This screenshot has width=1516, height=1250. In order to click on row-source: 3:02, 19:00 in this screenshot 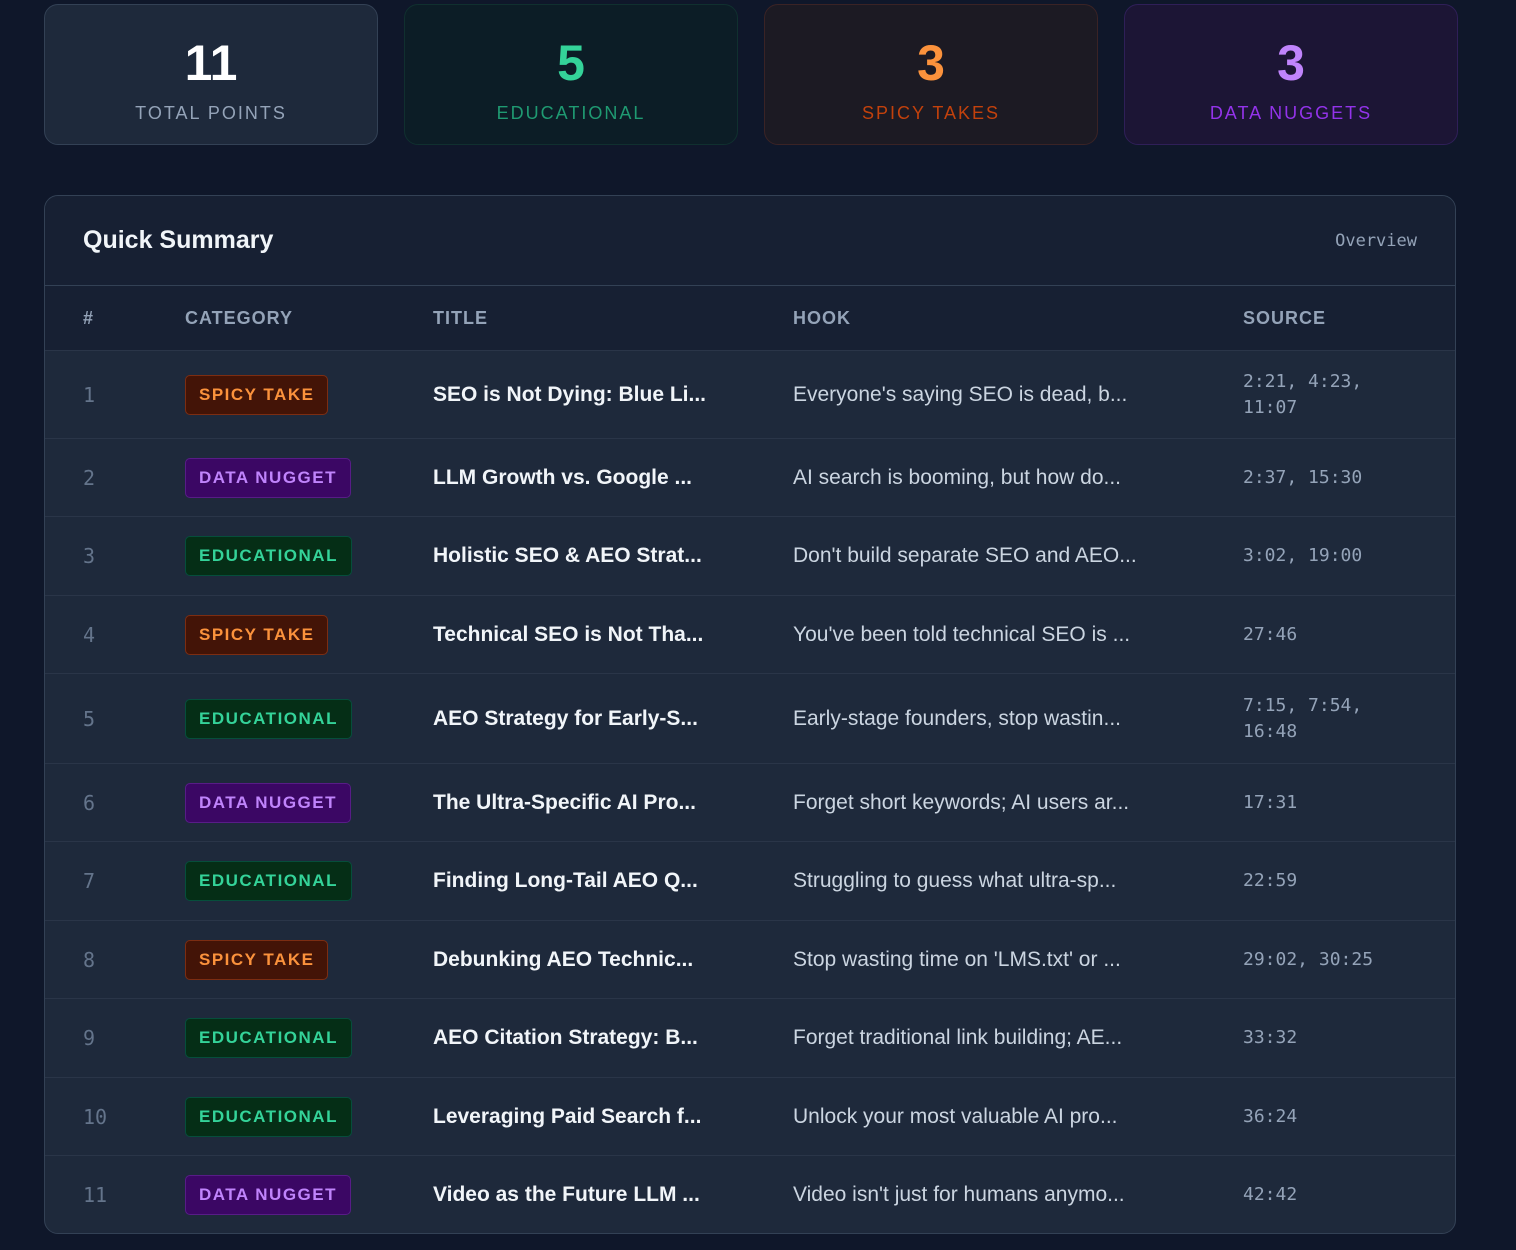, I will do `click(1303, 555)`.